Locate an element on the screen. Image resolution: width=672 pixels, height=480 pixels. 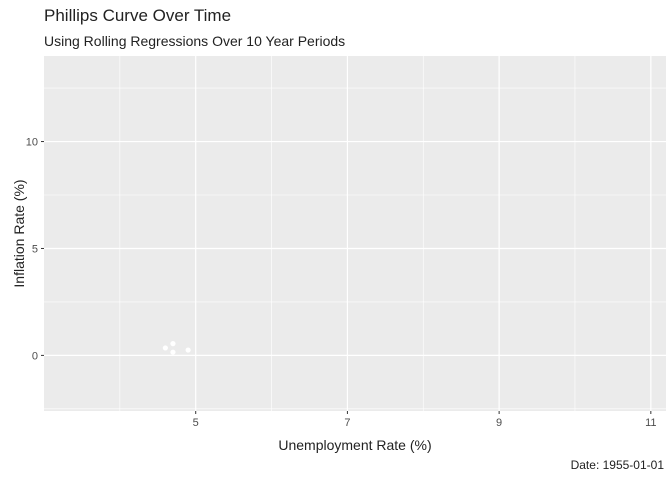
y-tick-label: 0 is located at coordinates (35, 356).